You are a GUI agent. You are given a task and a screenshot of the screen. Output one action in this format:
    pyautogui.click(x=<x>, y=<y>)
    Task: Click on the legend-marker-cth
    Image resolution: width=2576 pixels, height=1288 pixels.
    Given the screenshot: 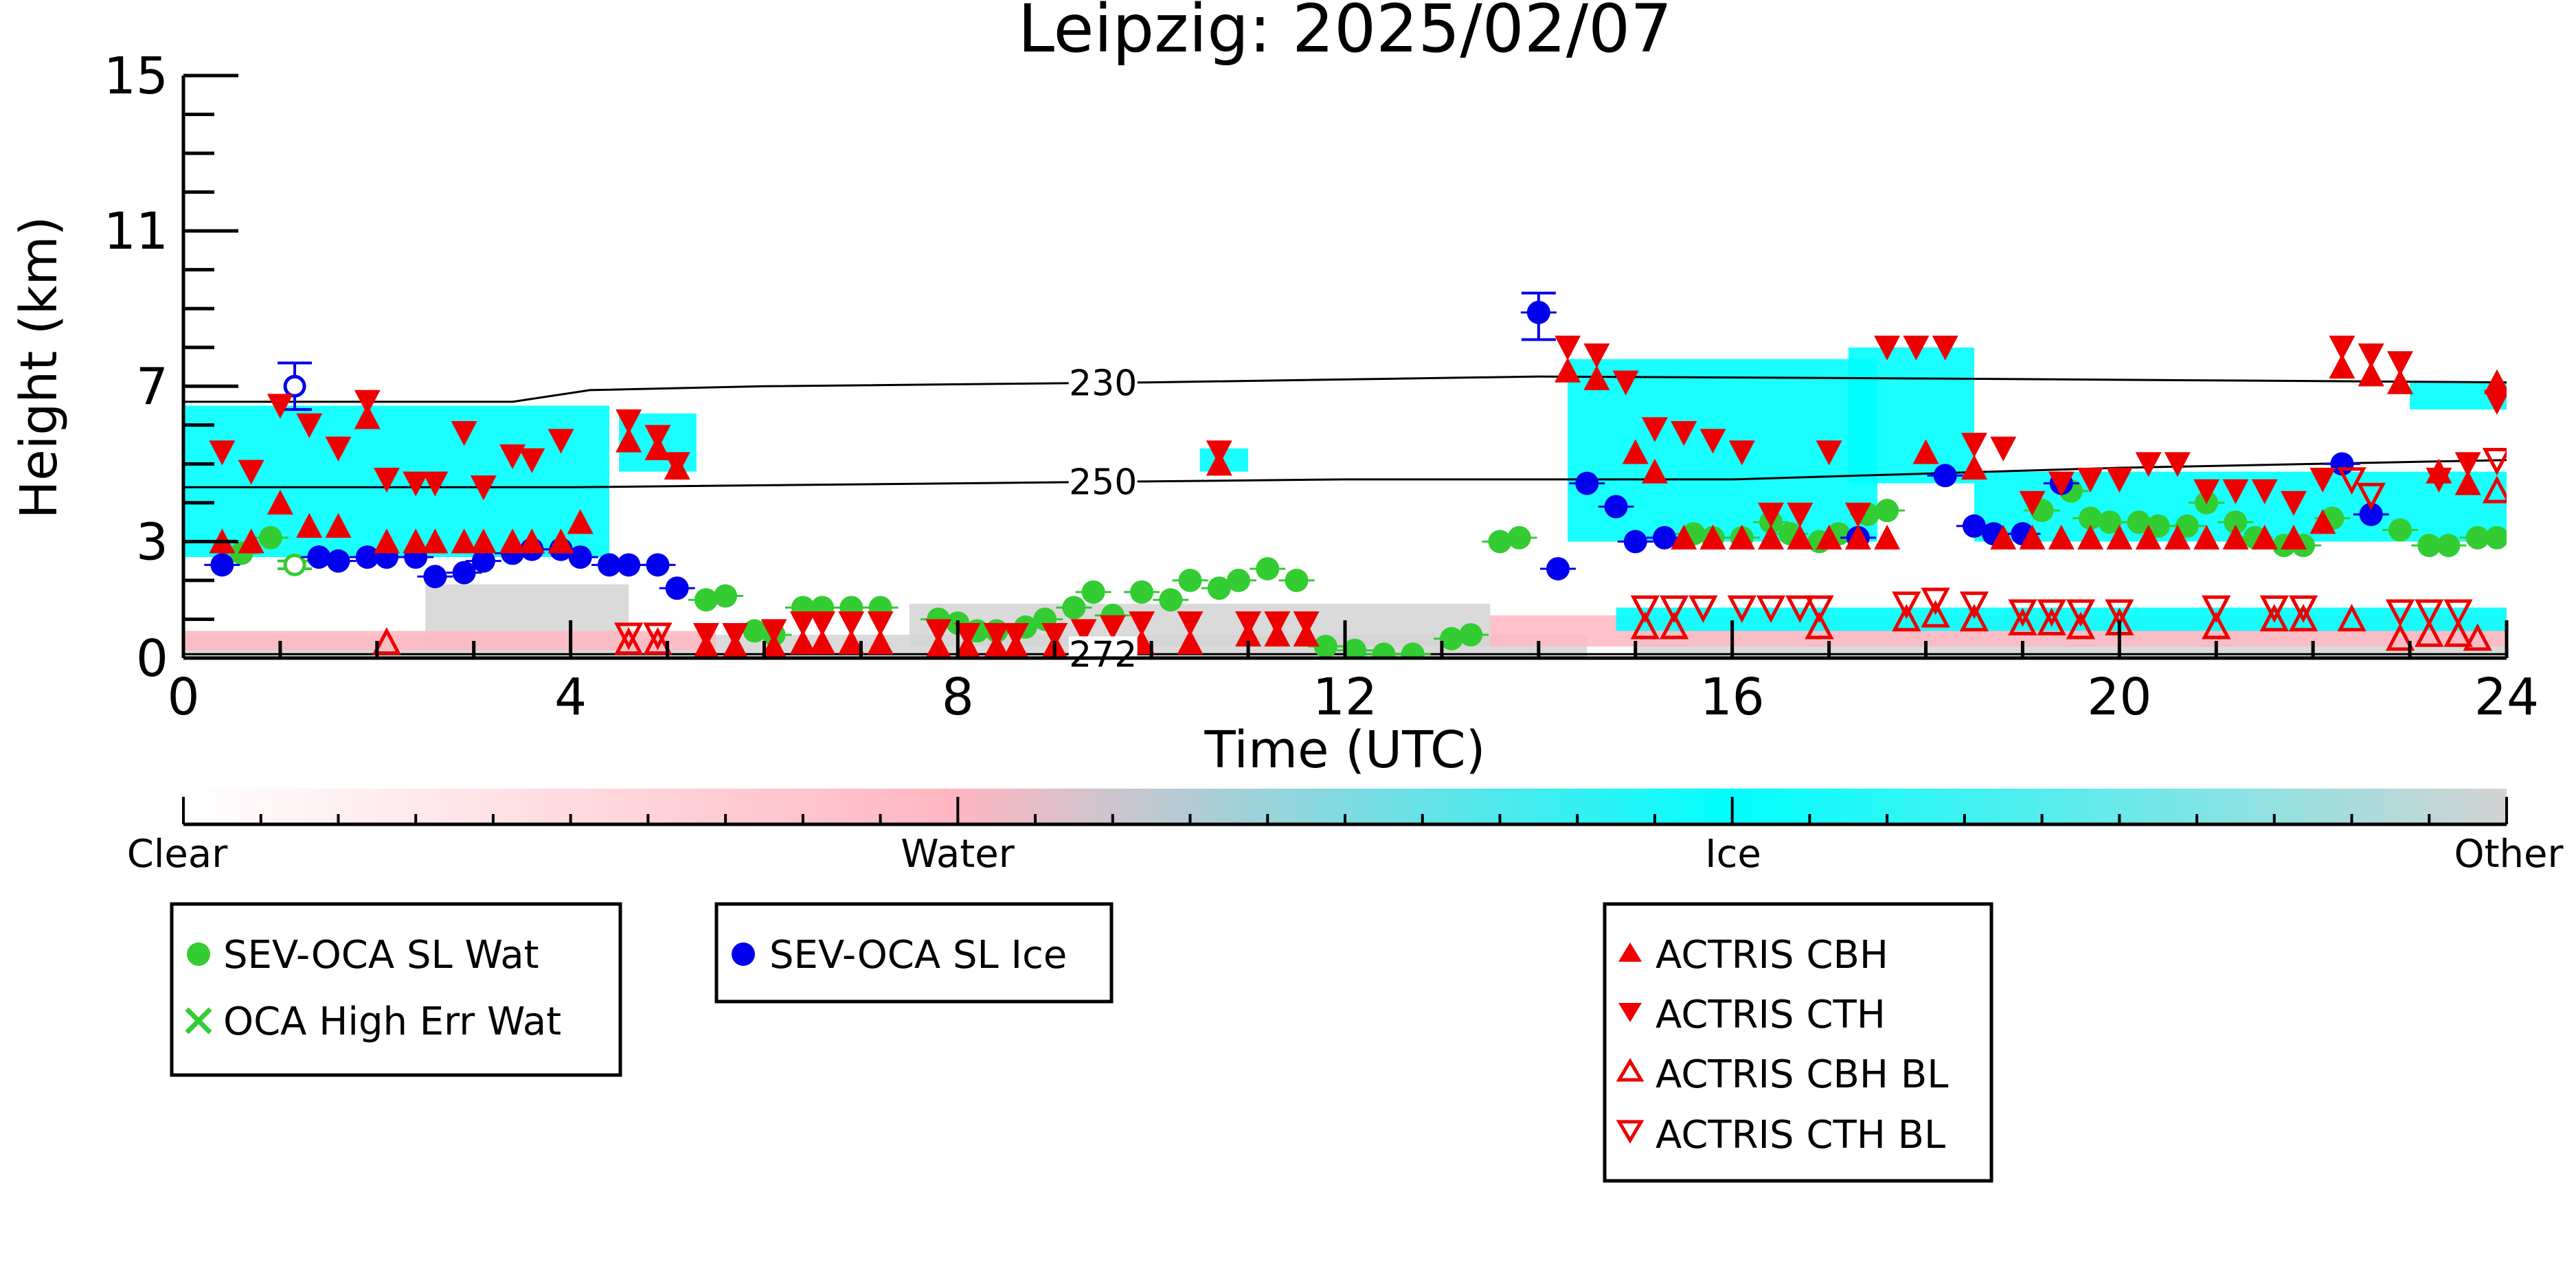 What is the action you would take?
    pyautogui.click(x=1630, y=1012)
    